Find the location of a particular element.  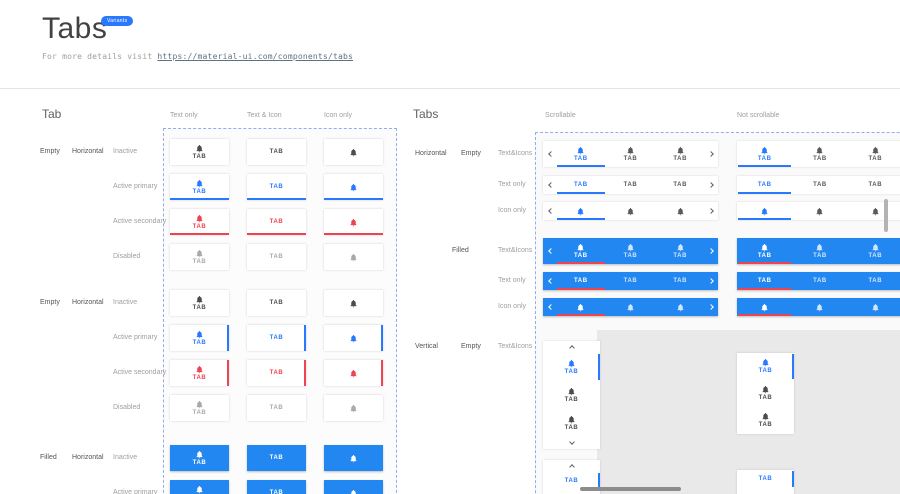

tab-icon-filled-active is located at coordinates (353, 487).